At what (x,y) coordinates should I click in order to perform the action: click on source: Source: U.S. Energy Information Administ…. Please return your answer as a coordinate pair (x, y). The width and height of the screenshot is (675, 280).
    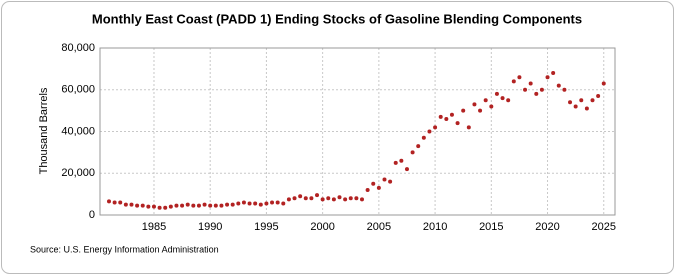
    Looking at the image, I should click on (124, 249).